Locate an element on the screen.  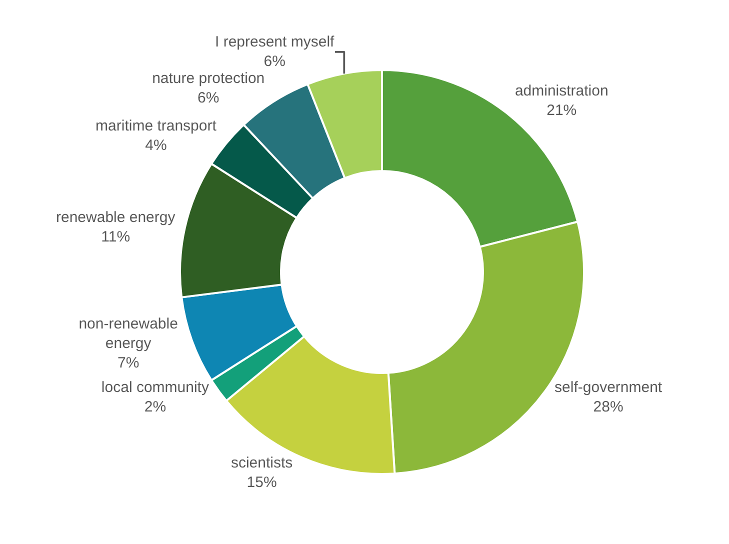
data-label: 15% is located at coordinates (261, 483).